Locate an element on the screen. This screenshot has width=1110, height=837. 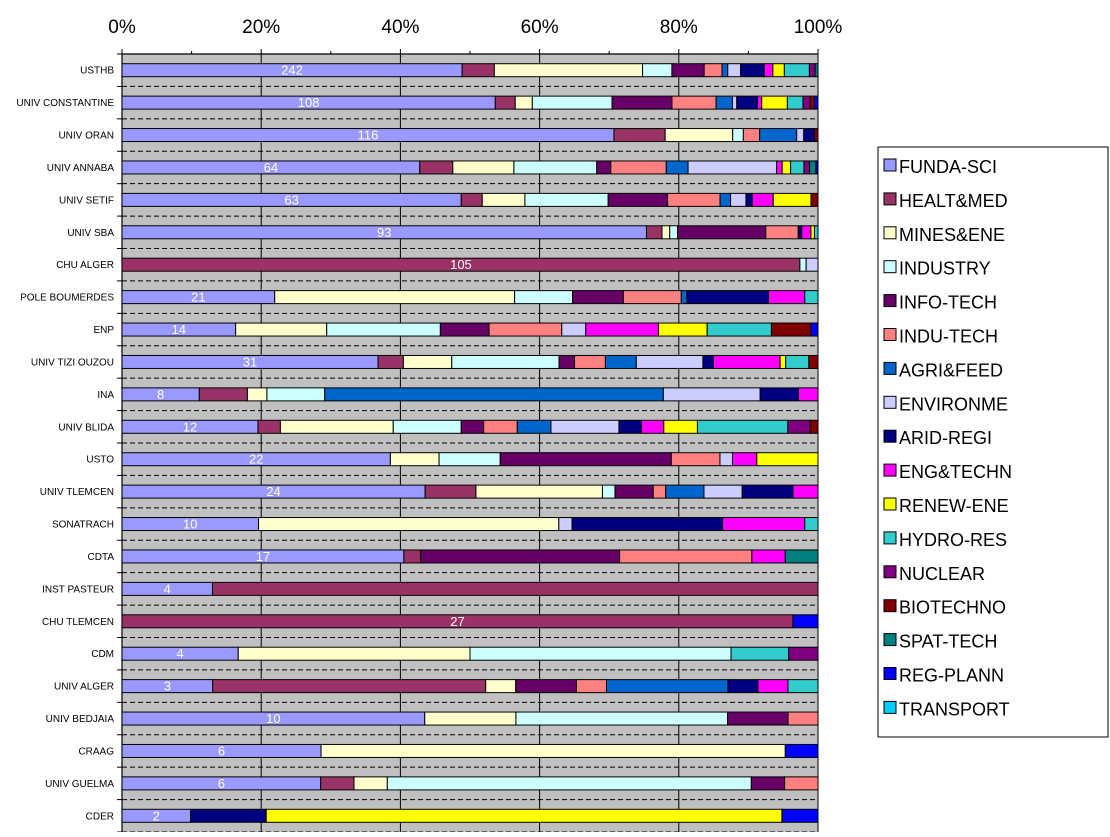
legend-entry-label: ARID-REGI is located at coordinates (945, 438).